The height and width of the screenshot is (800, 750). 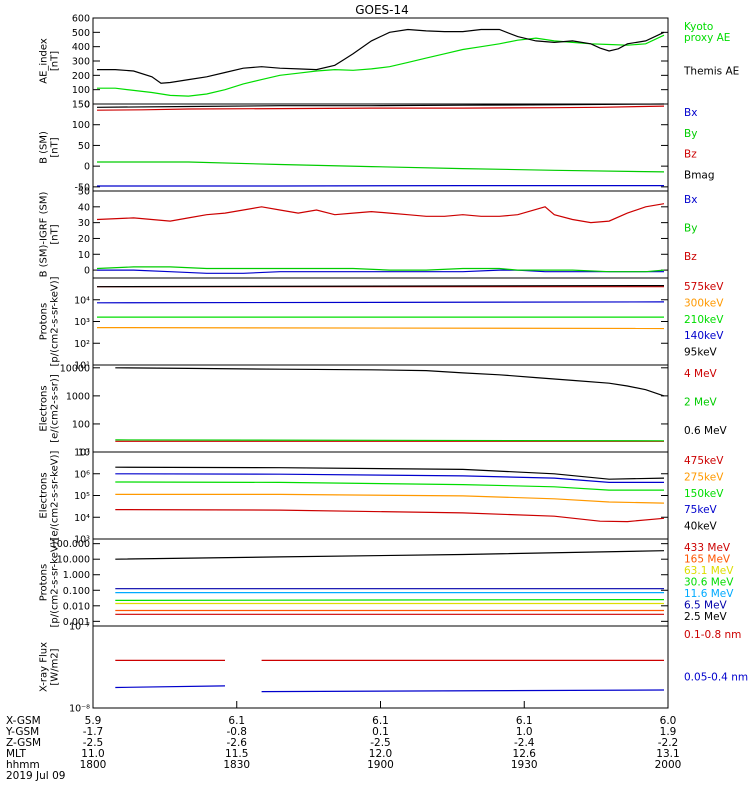 What do you see at coordinates (709, 594) in the screenshot?
I see `legend-entry: 11.6 MeV` at bounding box center [709, 594].